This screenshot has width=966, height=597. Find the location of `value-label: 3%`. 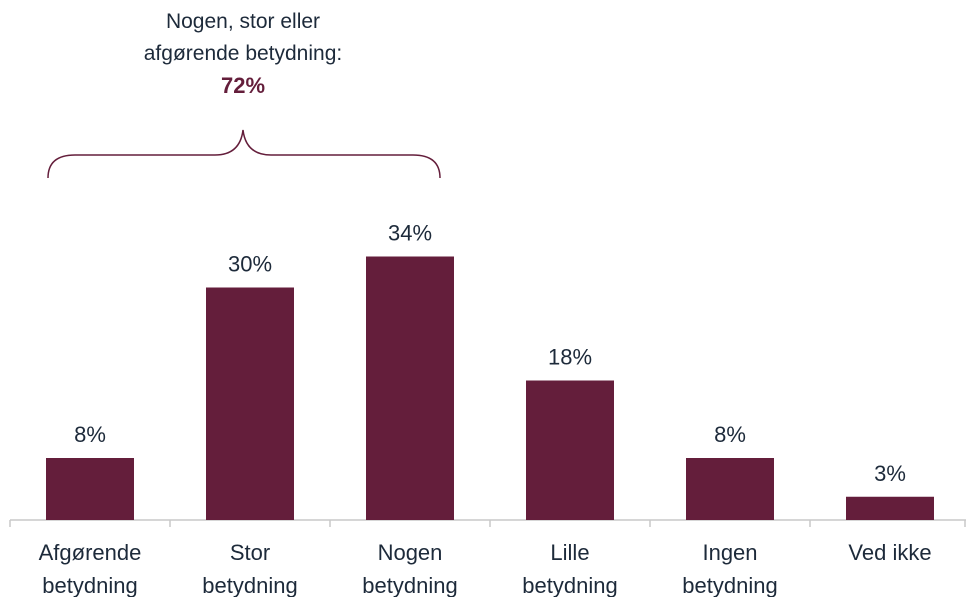

value-label: 3% is located at coordinates (890, 473).